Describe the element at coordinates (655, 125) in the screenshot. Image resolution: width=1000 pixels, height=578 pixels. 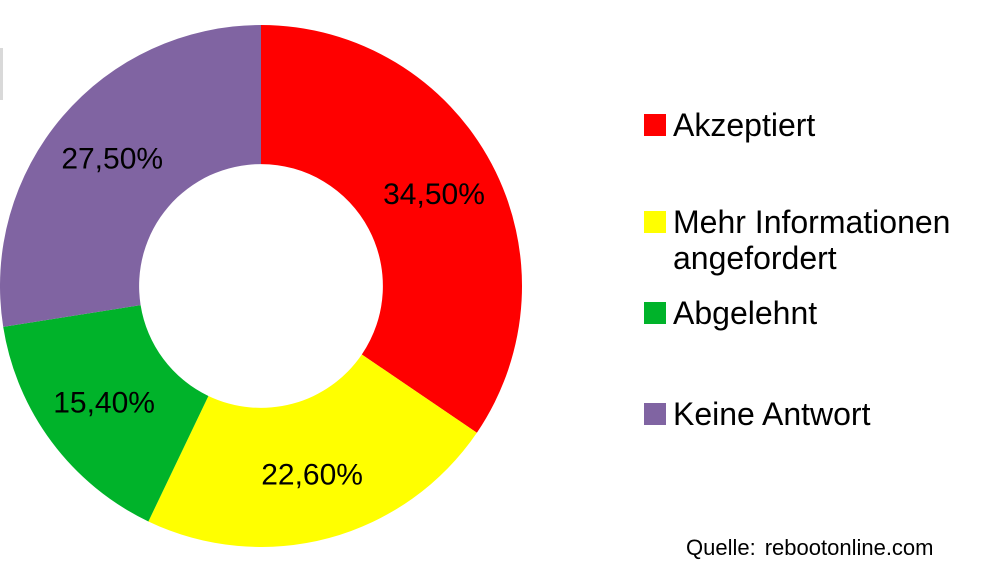
I see `legend-marker-akzeptiert` at that location.